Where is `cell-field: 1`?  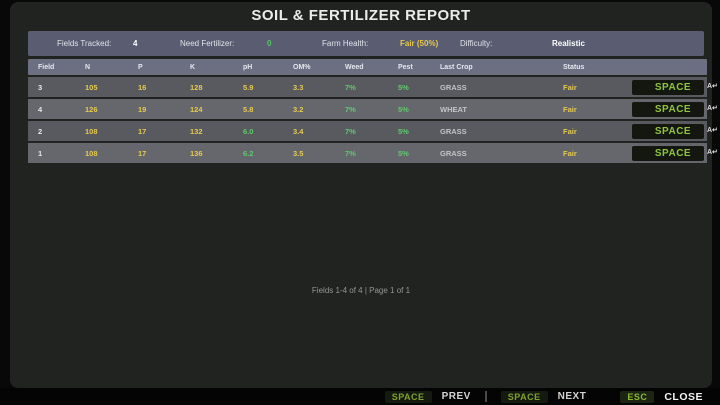 cell-field: 1 is located at coordinates (40, 153).